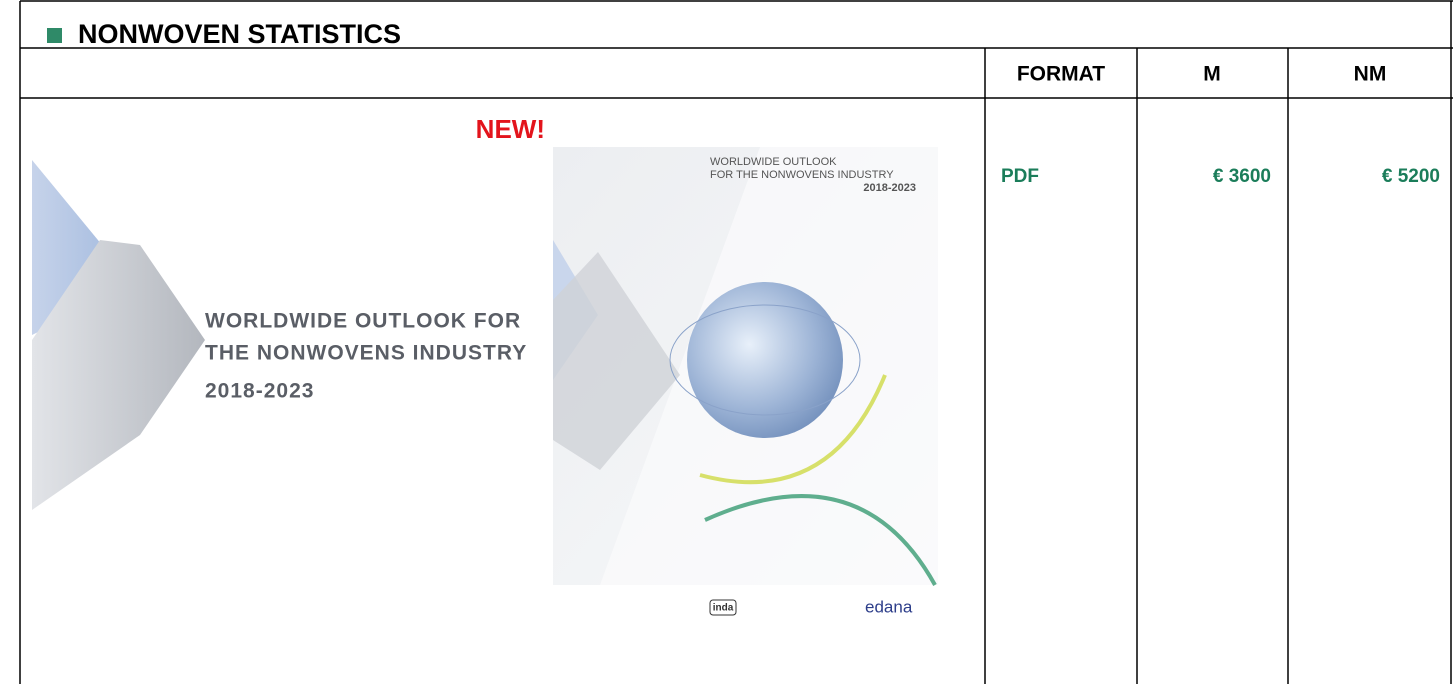 This screenshot has height=684, width=1453. What do you see at coordinates (1242, 176) in the screenshot?
I see `price-cell: € 3600` at bounding box center [1242, 176].